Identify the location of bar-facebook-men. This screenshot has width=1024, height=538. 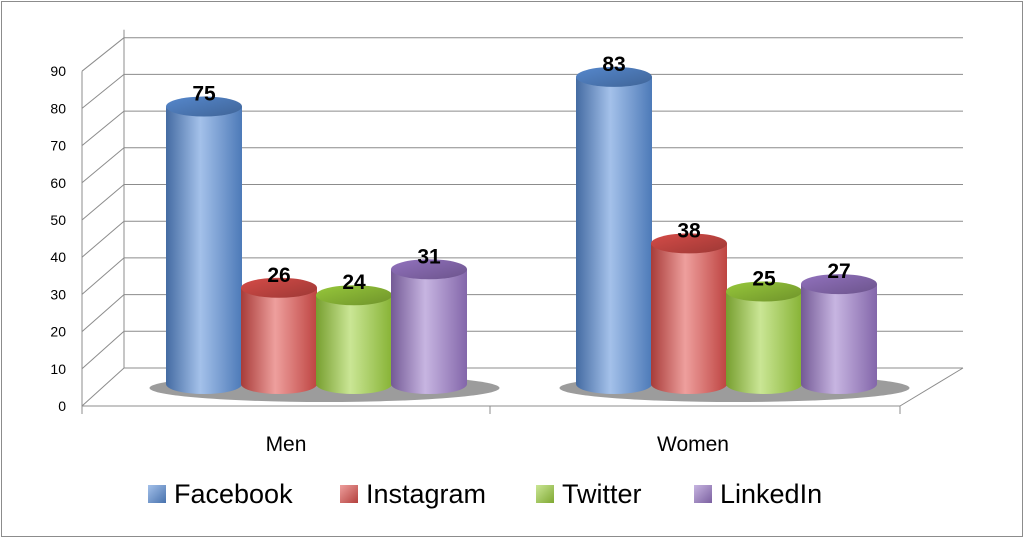
(204, 245).